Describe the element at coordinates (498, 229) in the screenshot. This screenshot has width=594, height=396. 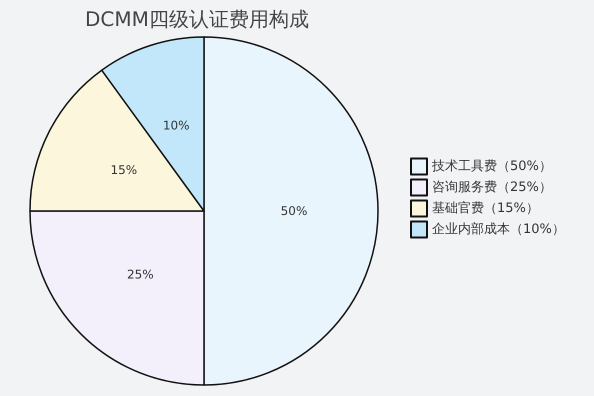
I see `legend-label: 企业内部成本（10%）` at that location.